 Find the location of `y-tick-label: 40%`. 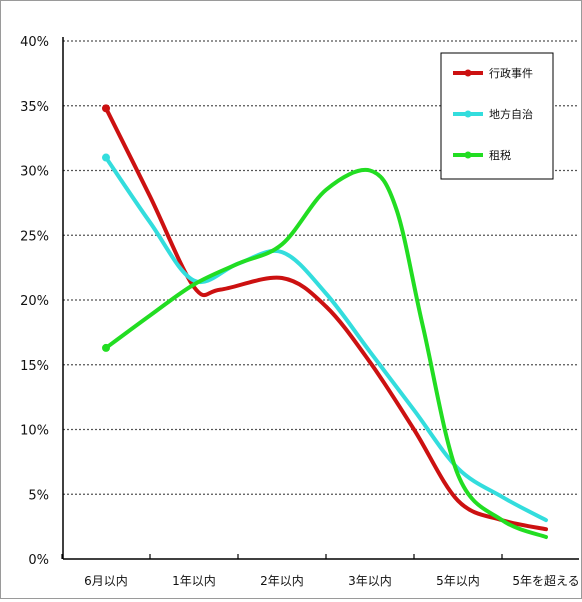

y-tick-label: 40% is located at coordinates (34, 42).